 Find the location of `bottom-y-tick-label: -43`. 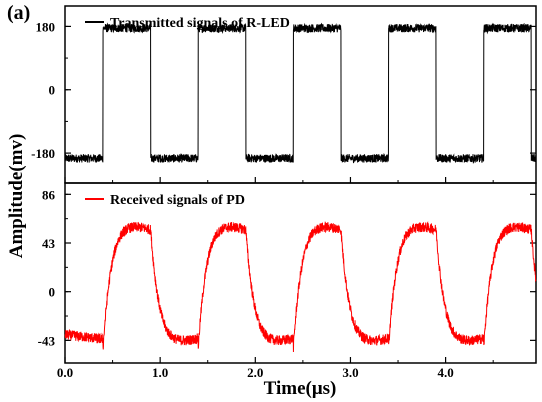

bottom-y-tick-label: -43 is located at coordinates (47, 340).